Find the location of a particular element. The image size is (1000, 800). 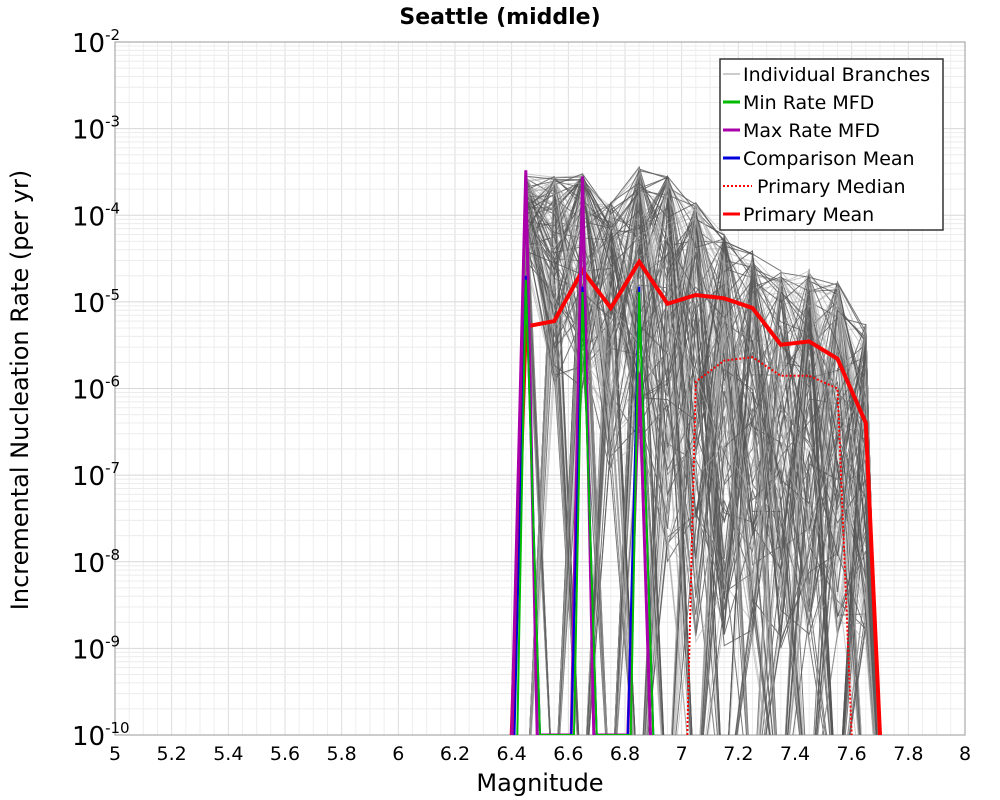

x-tick-label: 7.2 is located at coordinates (738, 754).